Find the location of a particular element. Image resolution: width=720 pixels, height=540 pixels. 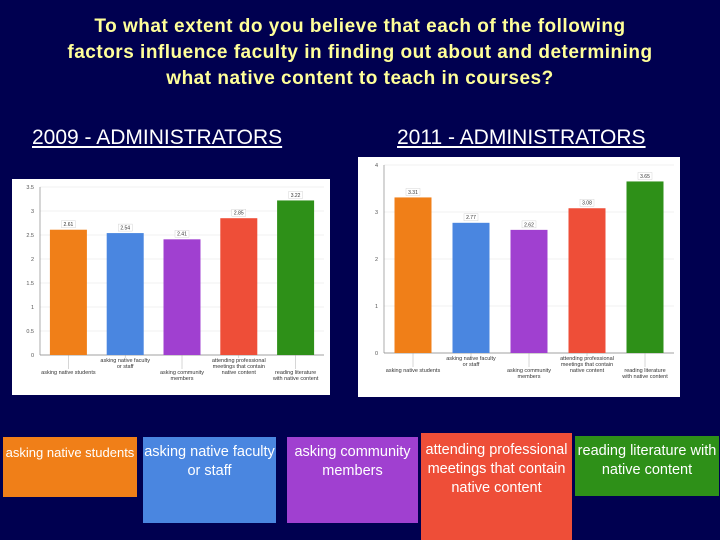

value-label: 3.22 is located at coordinates (296, 196).